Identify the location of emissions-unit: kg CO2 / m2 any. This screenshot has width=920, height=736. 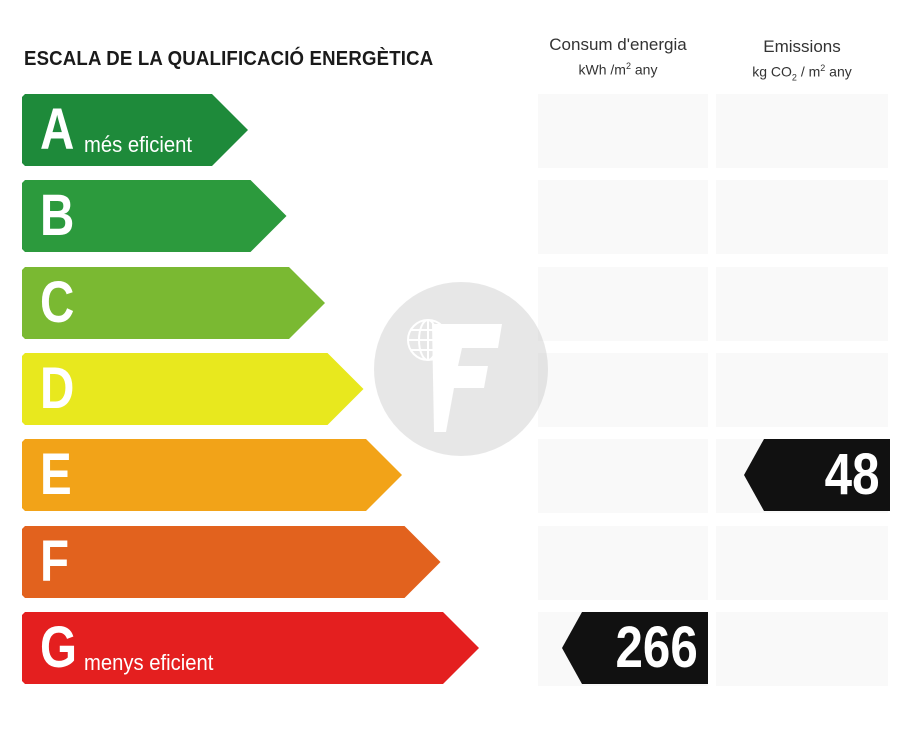
(802, 73).